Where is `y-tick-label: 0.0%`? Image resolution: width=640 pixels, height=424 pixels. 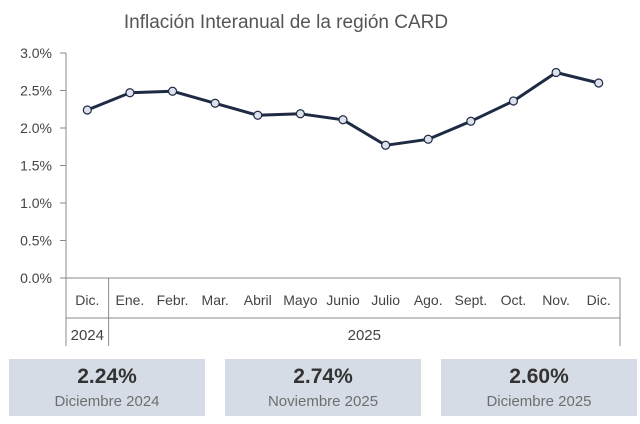
y-tick-label: 0.0% is located at coordinates (36, 278).